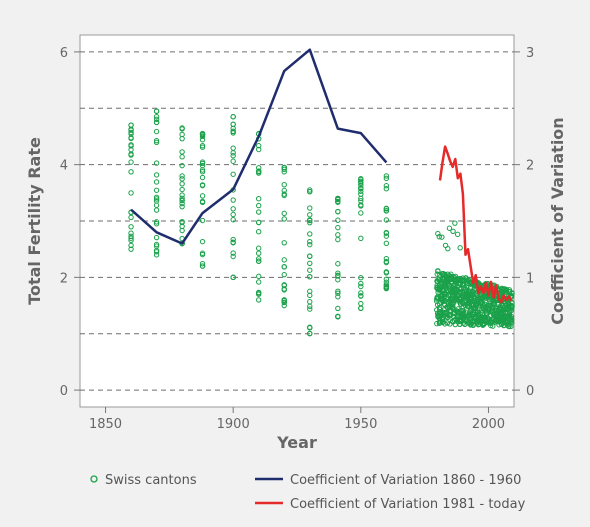 The image size is (590, 527). Describe the element at coordinates (530, 166) in the screenshot. I see `right-tick-label: 2` at that location.